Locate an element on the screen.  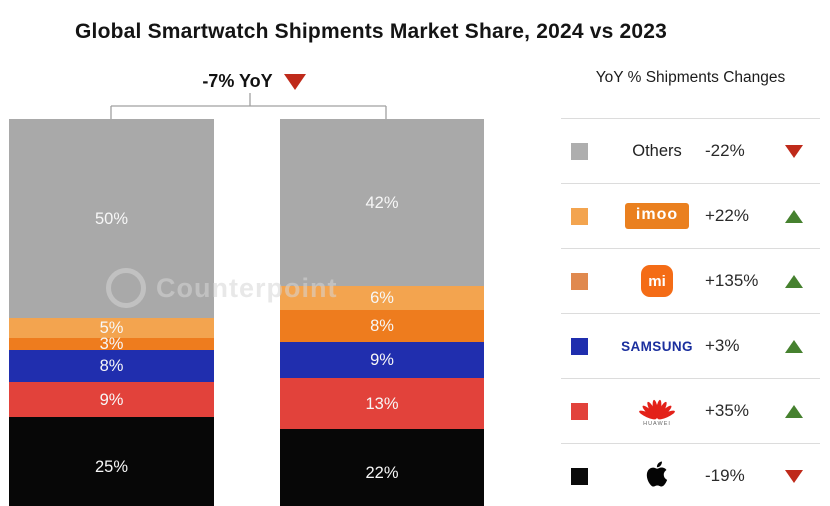
segment-xiaomi: 8% is located at coordinates (382, 326).